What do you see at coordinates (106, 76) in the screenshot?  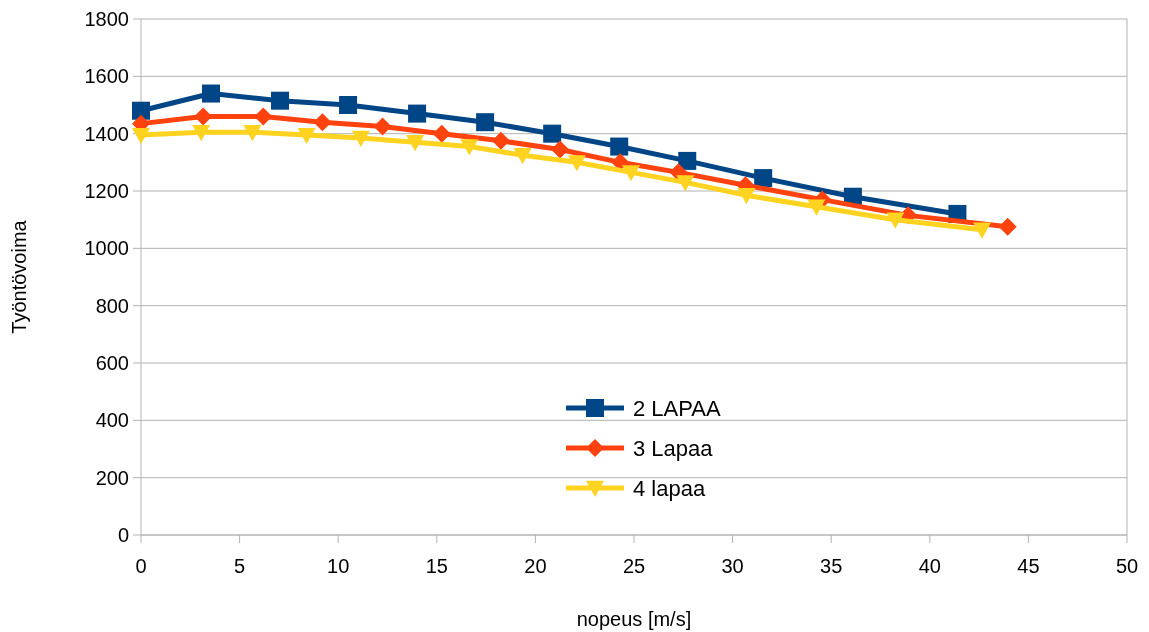 I see `y-tick-label: 1600` at bounding box center [106, 76].